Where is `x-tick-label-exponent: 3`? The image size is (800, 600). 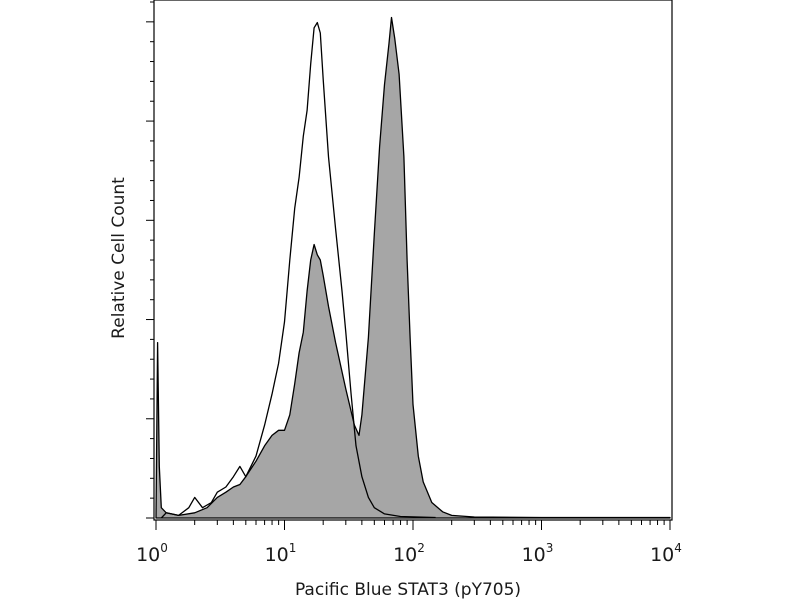
x-tick-label-exponent: 3 is located at coordinates (550, 548).